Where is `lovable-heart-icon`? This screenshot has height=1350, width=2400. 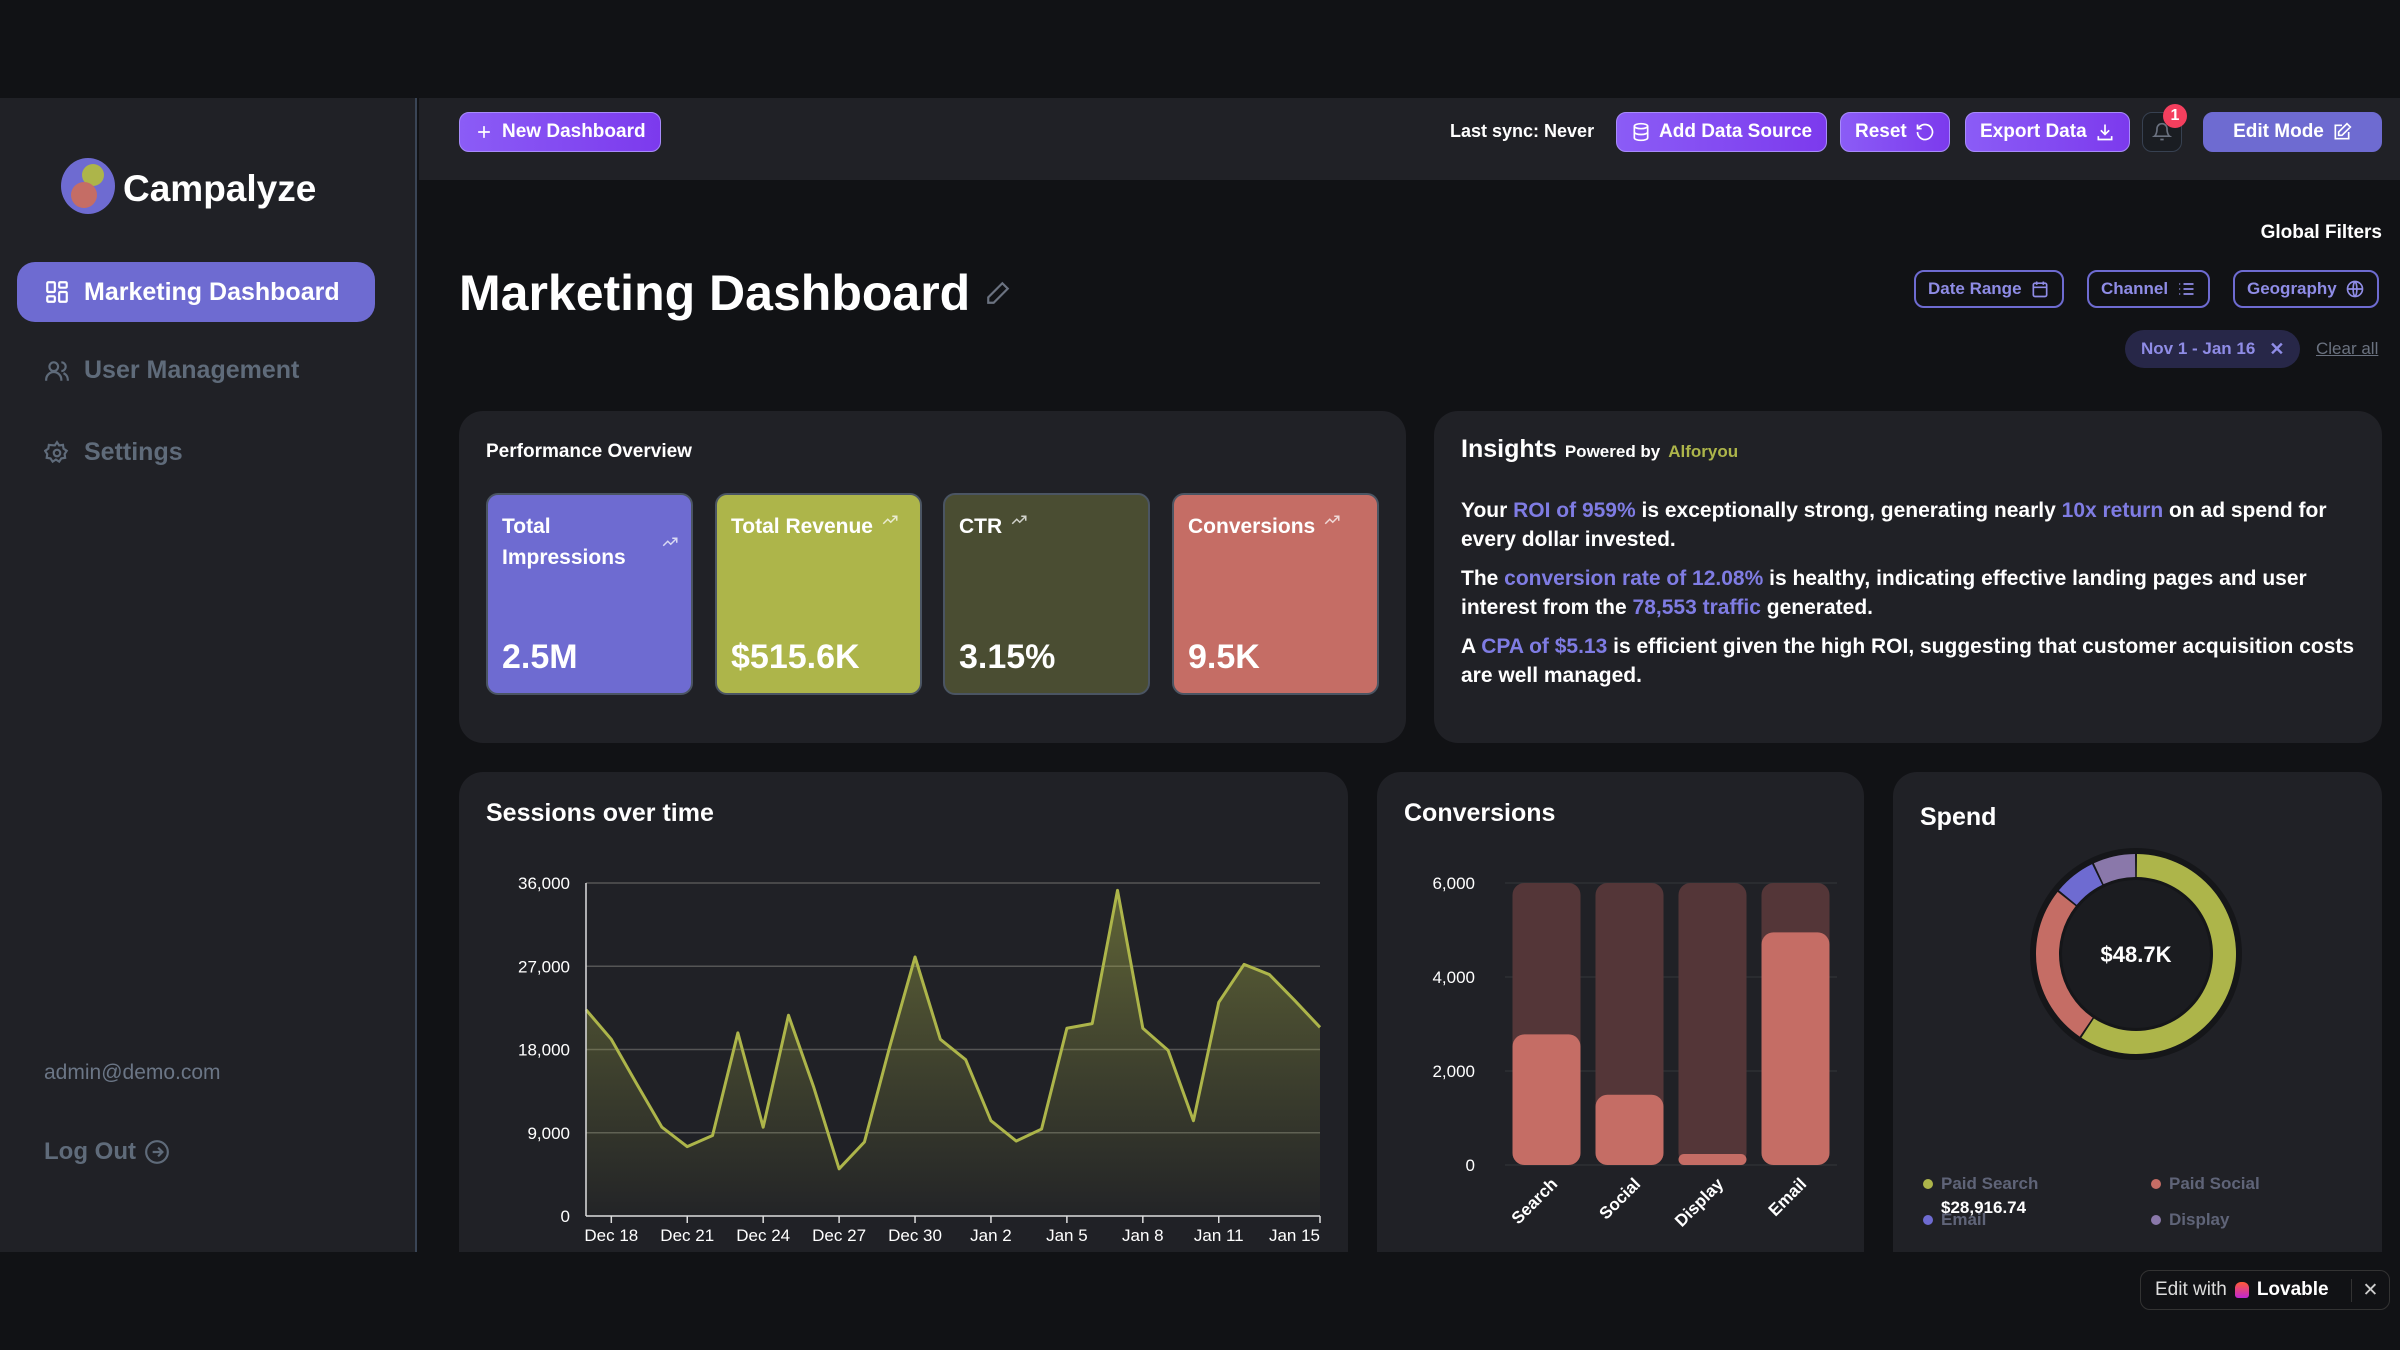 lovable-heart-icon is located at coordinates (2241, 1290).